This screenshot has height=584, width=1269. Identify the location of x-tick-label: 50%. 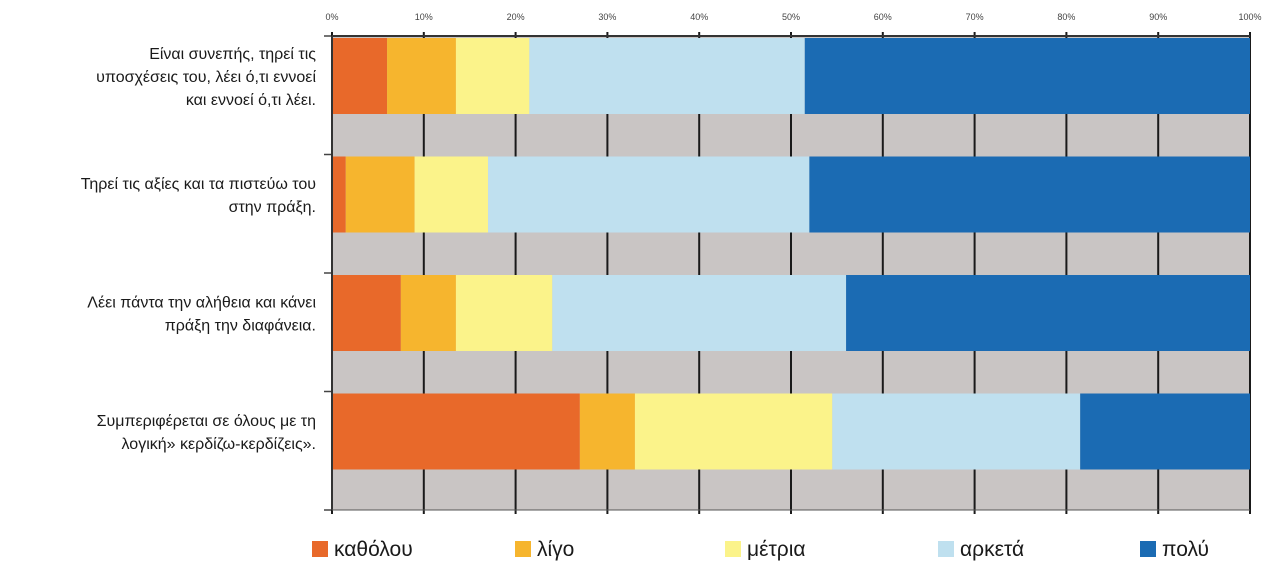
(791, 17).